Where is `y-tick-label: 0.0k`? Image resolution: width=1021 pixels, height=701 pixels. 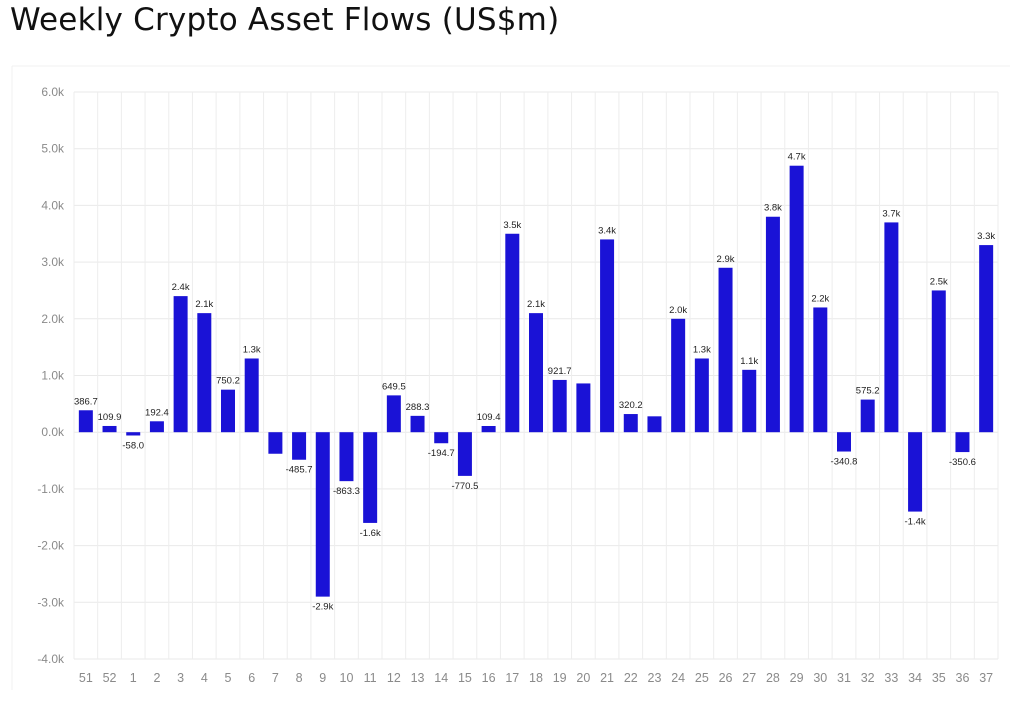
y-tick-label: 0.0k is located at coordinates (53, 432).